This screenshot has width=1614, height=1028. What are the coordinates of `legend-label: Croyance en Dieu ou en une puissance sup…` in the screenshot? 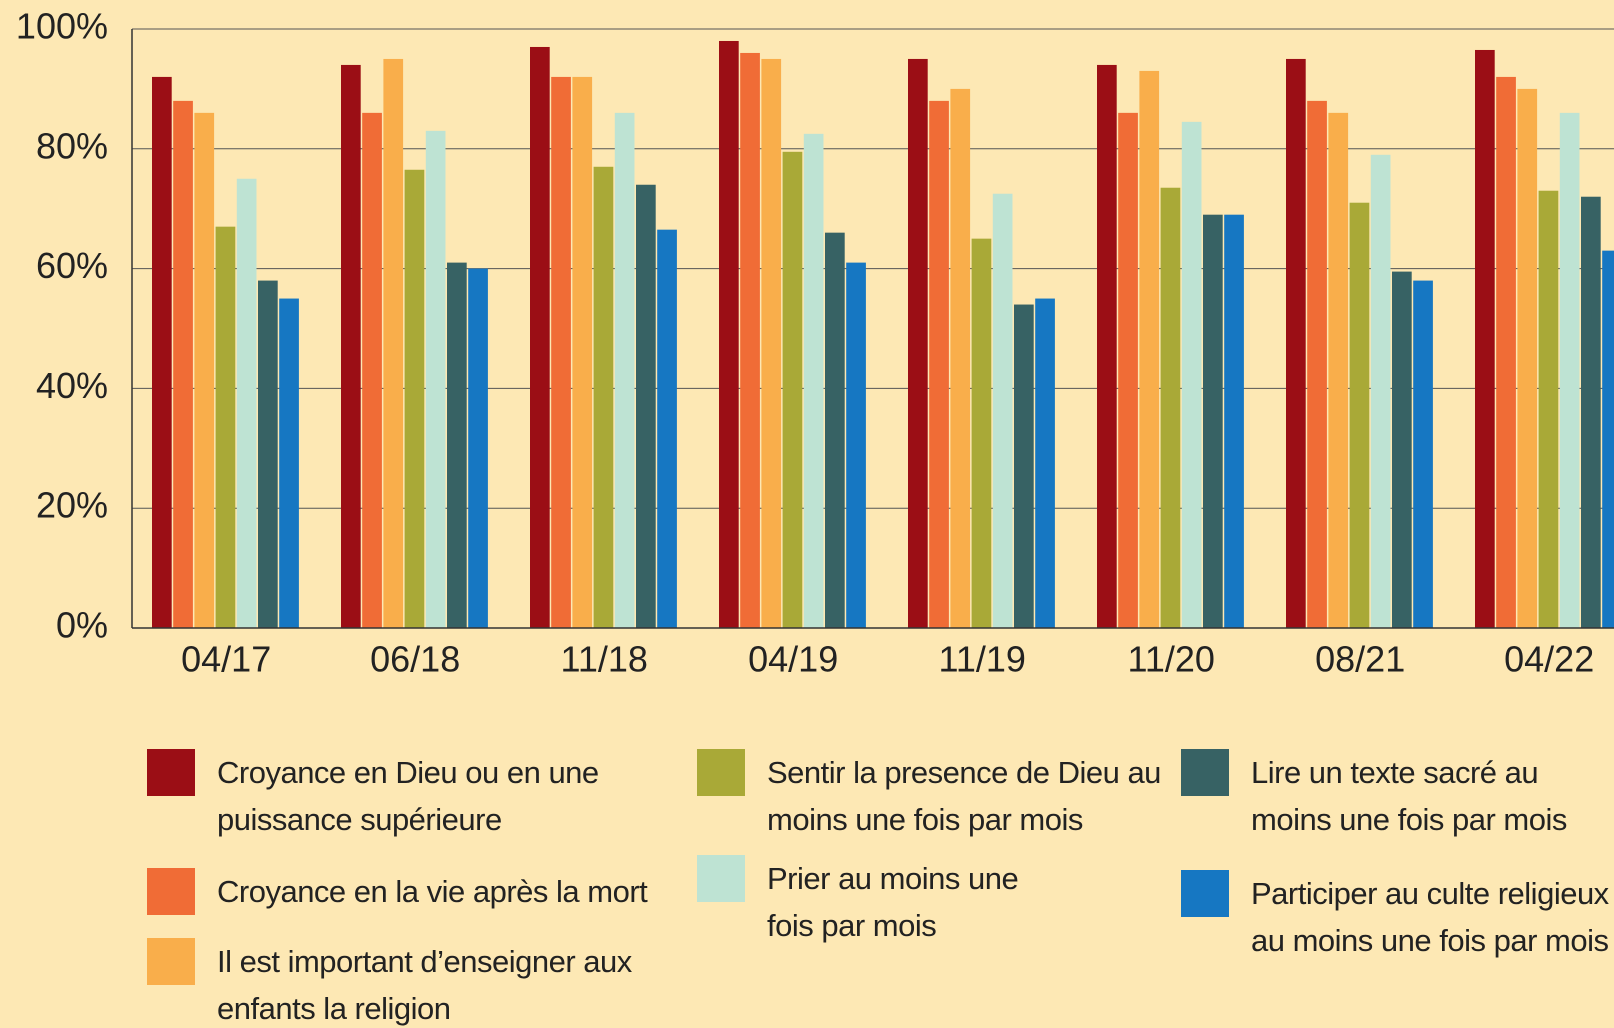 It's located at (408, 796).